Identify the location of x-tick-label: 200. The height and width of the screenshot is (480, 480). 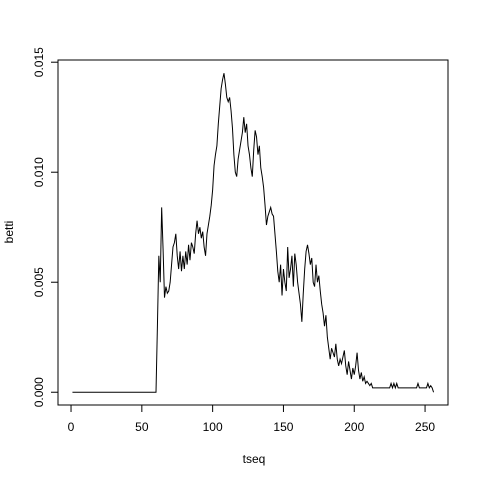
(354, 427).